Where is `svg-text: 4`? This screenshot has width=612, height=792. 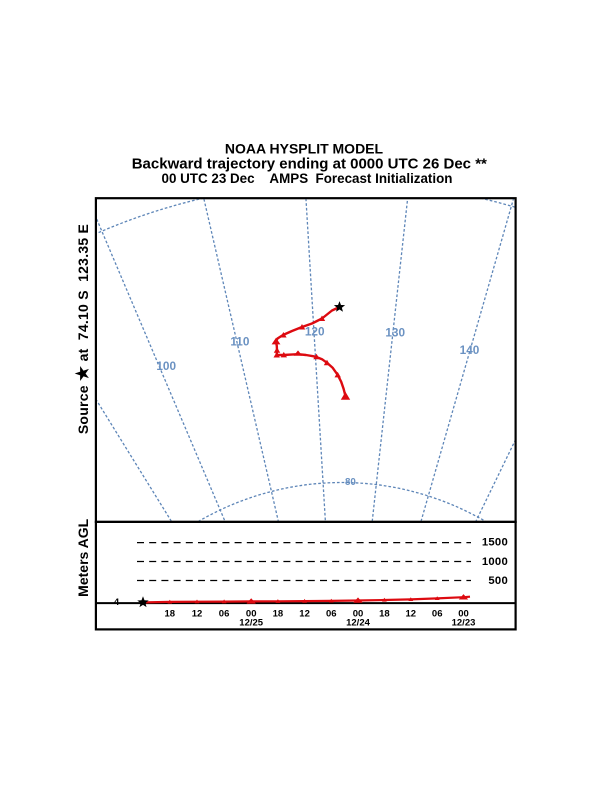
svg-text: 4 is located at coordinates (117, 602).